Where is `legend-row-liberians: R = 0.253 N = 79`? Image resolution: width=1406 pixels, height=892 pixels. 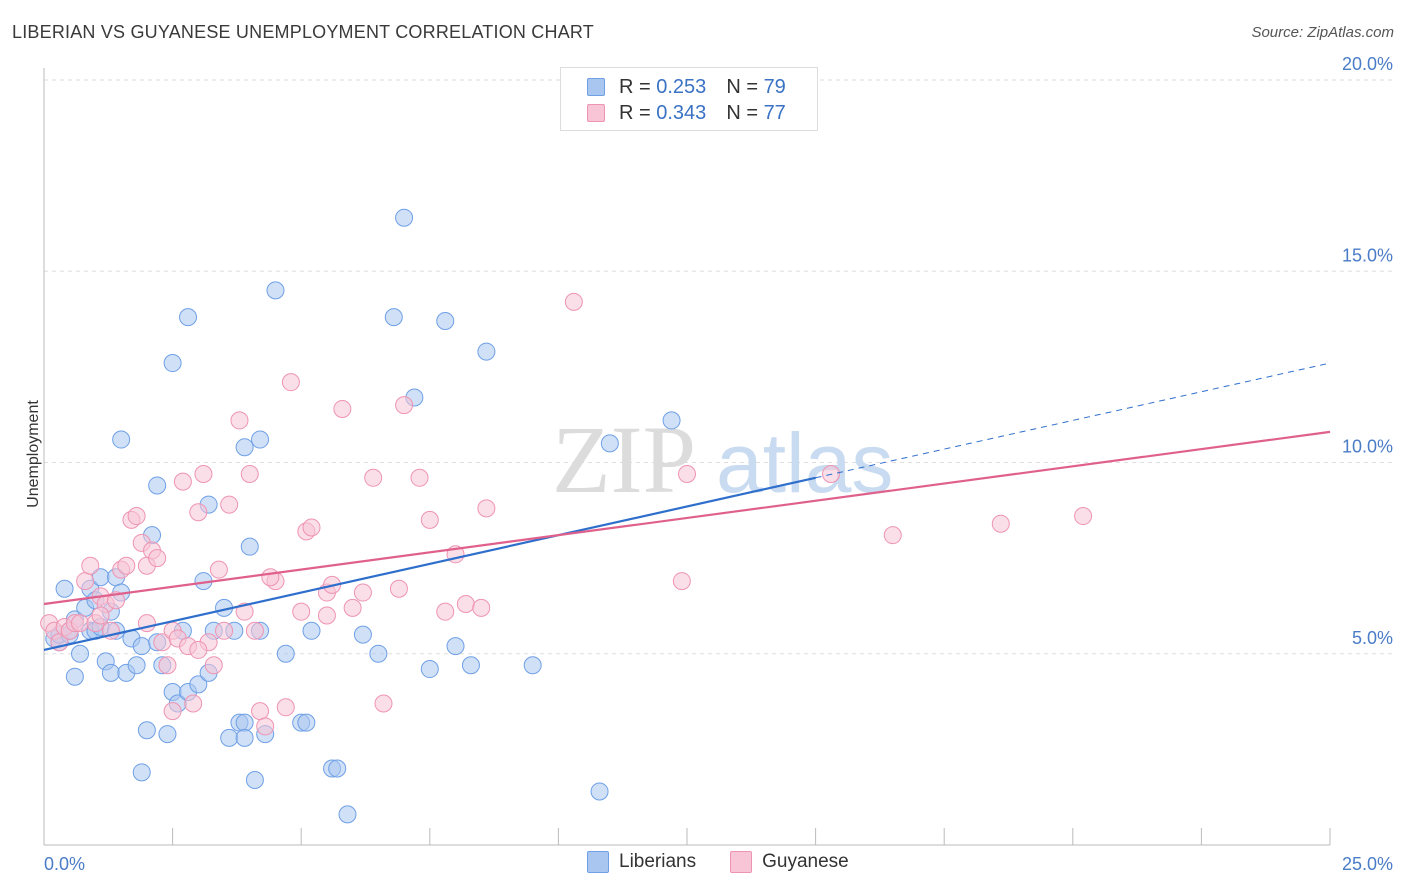
legend-row-liberians: R = 0.253 N = 79 is located at coordinates (686, 87).